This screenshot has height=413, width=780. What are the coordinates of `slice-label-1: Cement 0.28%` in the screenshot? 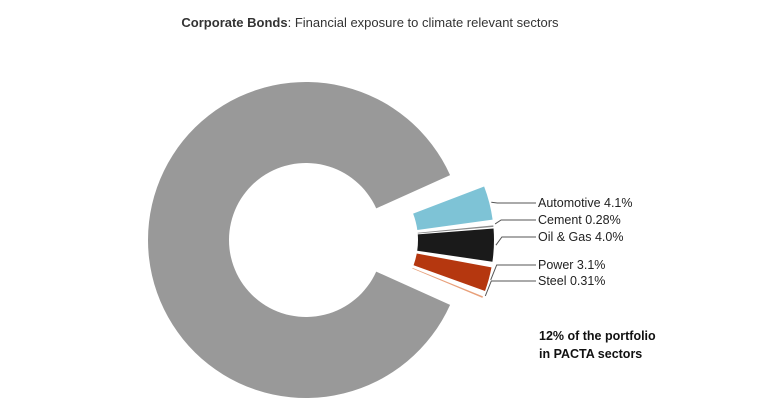 It's located at (579, 220).